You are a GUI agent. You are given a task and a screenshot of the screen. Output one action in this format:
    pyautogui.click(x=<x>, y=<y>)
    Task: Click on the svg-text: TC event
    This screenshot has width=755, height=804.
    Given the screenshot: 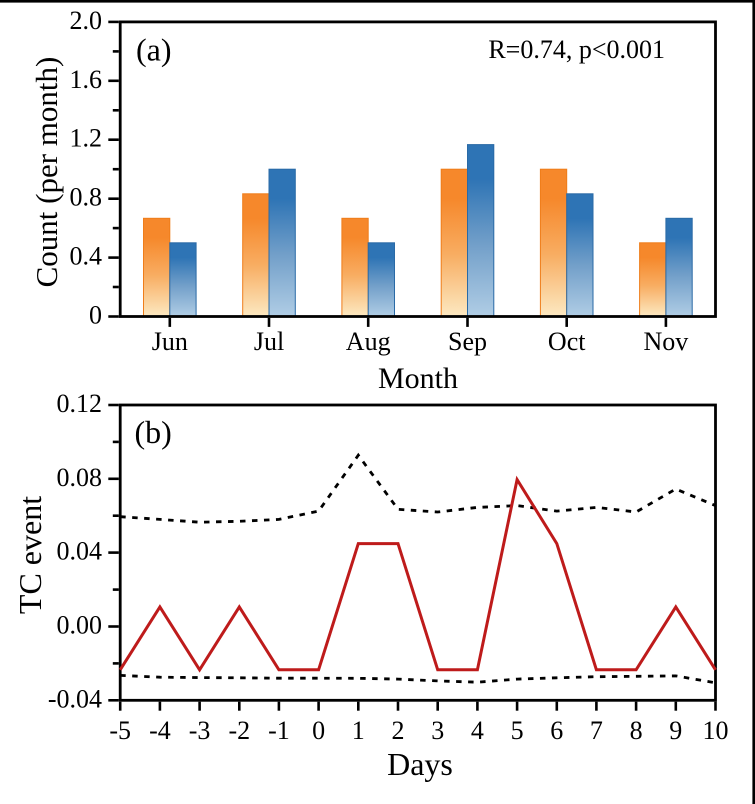 What is the action you would take?
    pyautogui.click(x=30, y=555)
    